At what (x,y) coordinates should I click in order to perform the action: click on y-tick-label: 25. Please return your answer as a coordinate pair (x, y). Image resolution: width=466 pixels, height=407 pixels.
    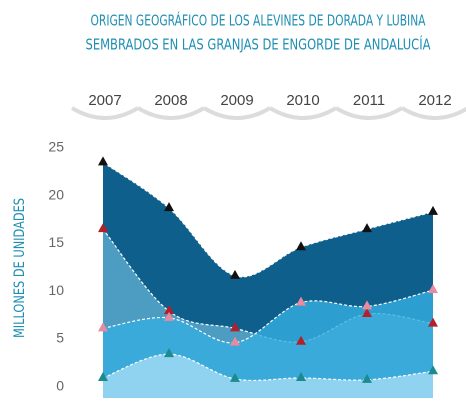
    Looking at the image, I should click on (56, 147).